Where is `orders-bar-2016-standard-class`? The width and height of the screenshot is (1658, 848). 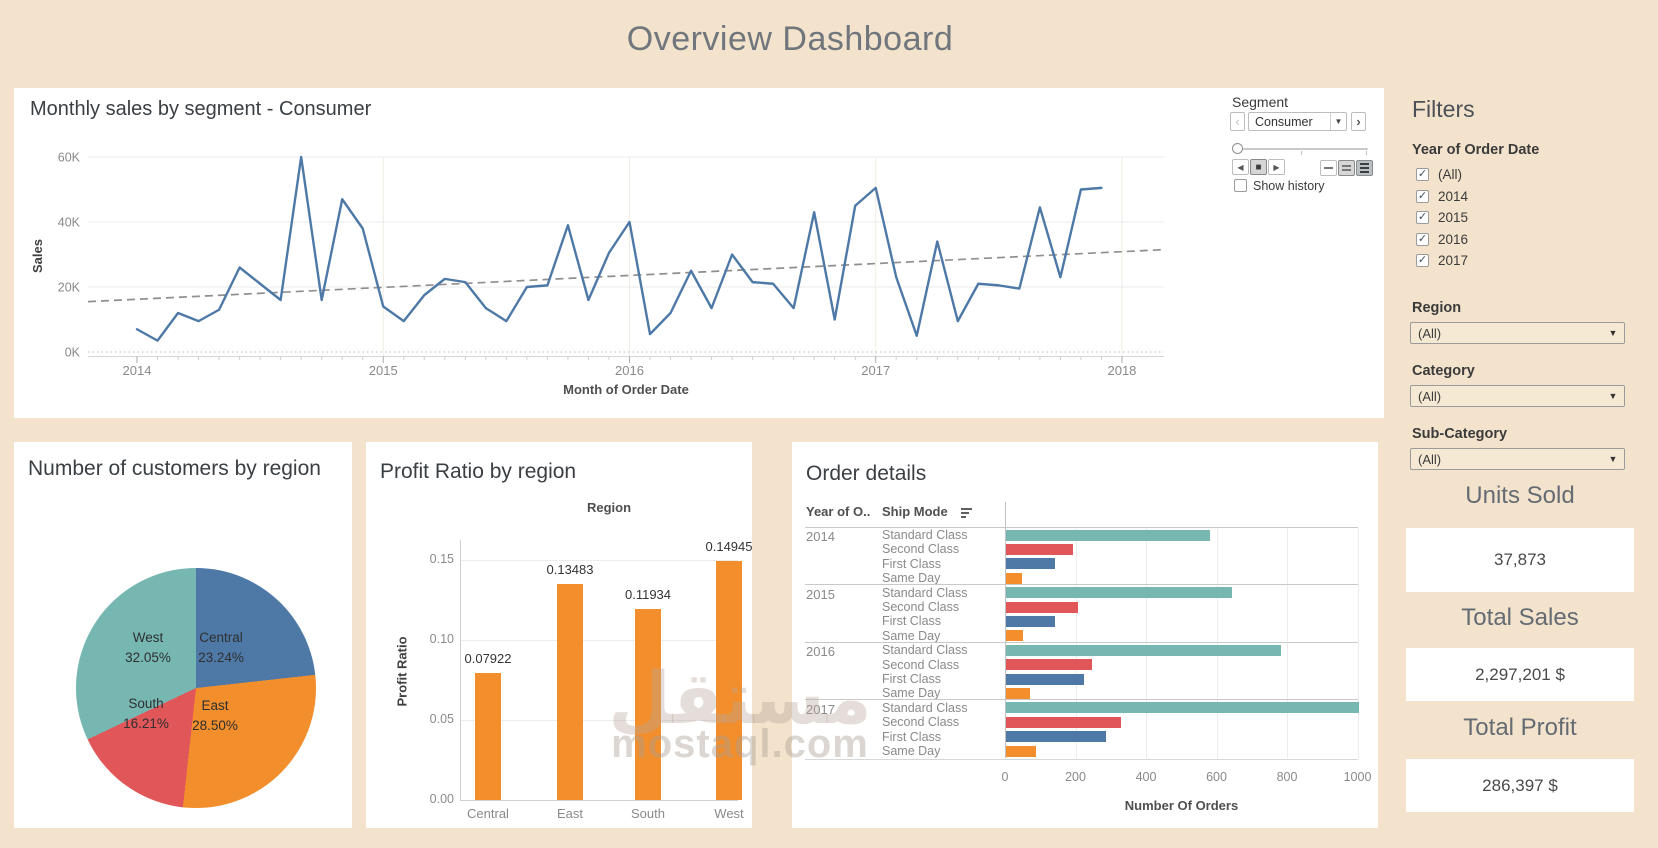
orders-bar-2016-standard-class is located at coordinates (1143, 650).